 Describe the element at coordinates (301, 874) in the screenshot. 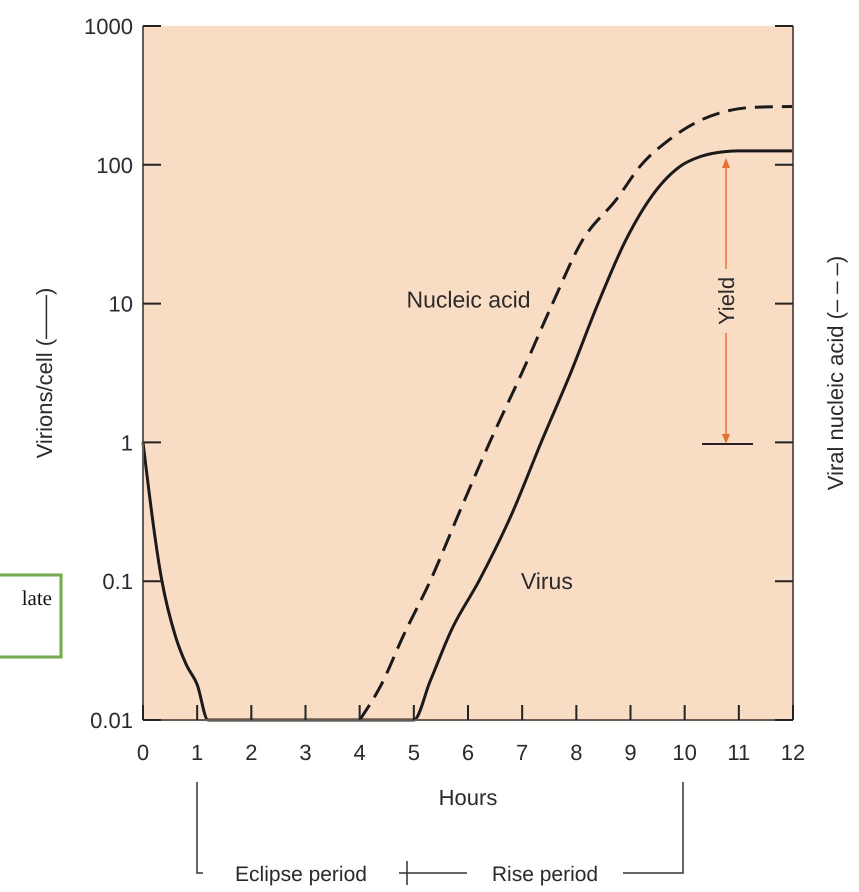

I see `text: Eclipse period` at that location.